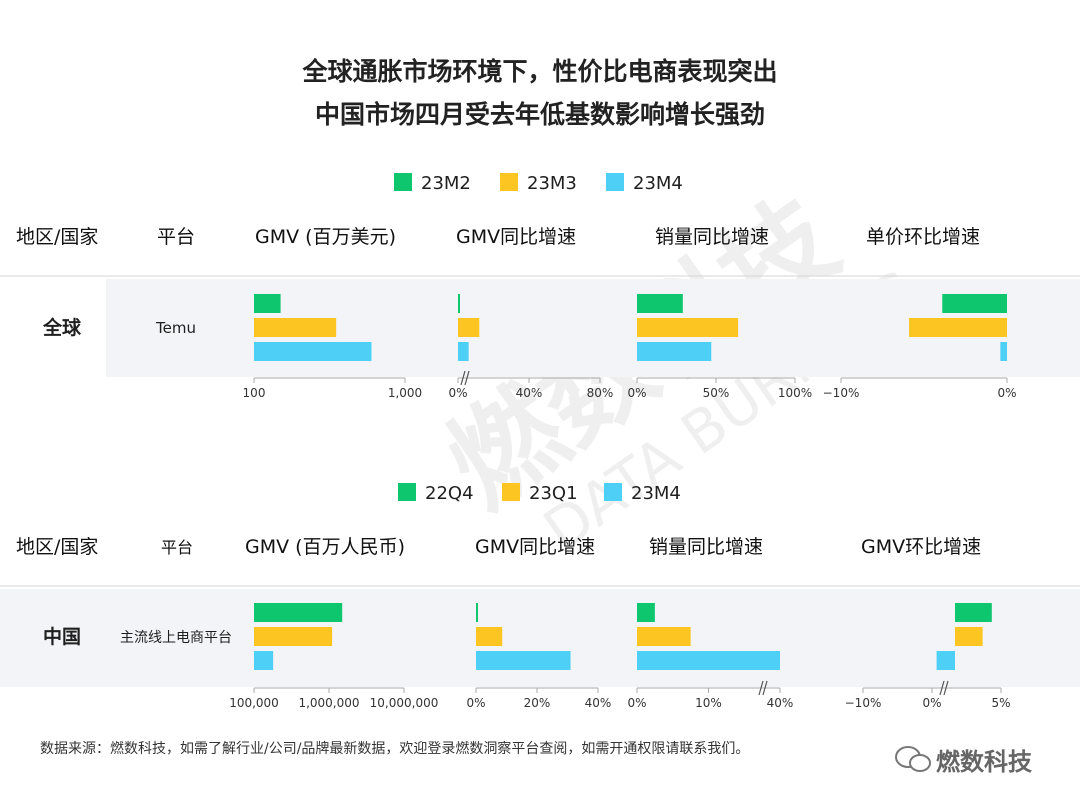 This screenshot has height=808, width=1080. I want to click on row-platform-s2: 主流线上电商平台, so click(176, 638).